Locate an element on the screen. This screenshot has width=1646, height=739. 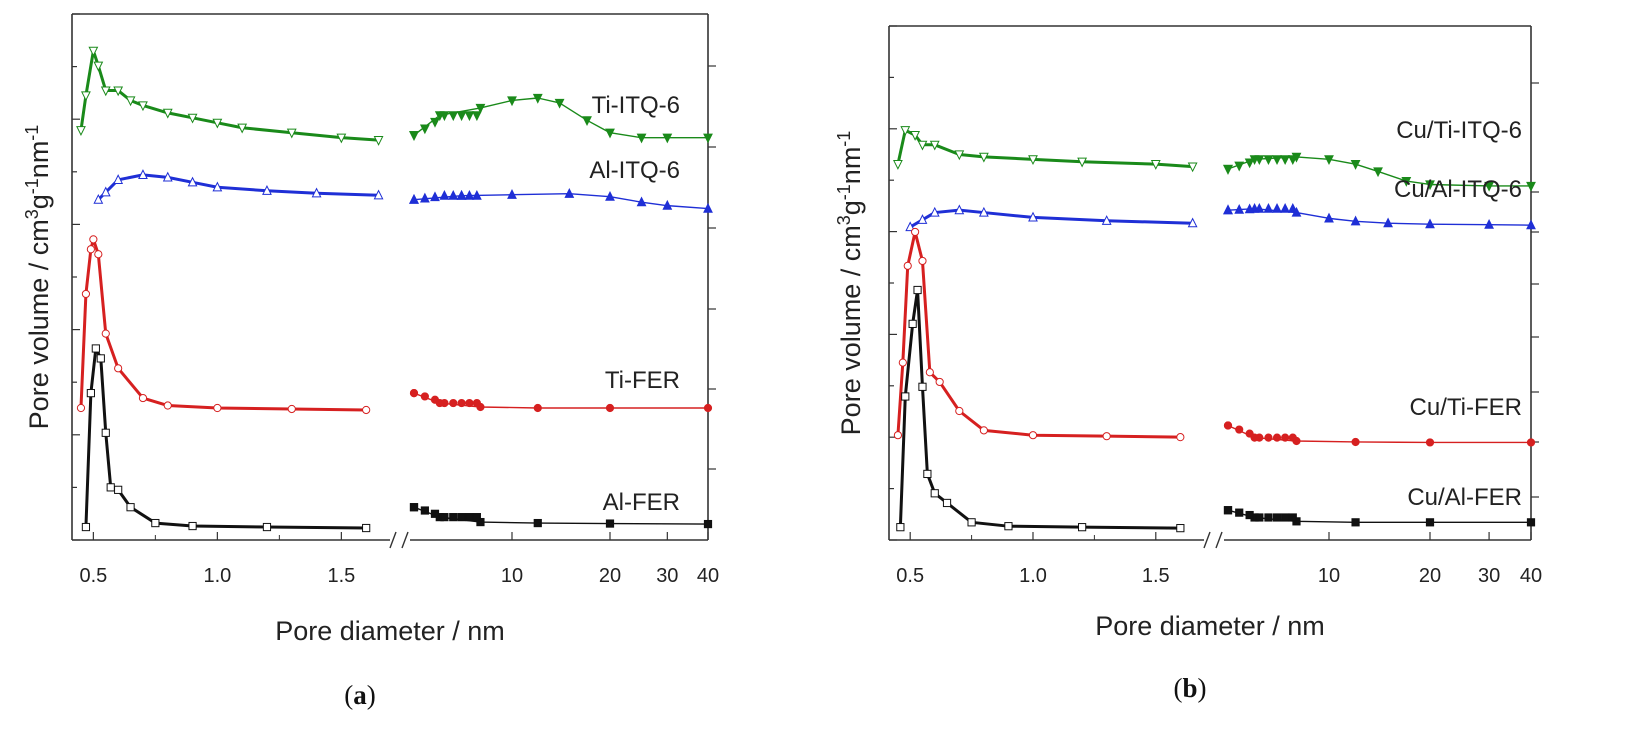
x-tick-label: 1.5 is located at coordinates (341, 576).